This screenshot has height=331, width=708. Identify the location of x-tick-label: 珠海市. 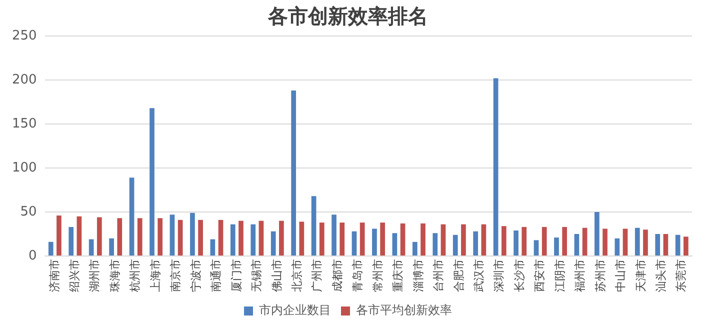
(115, 275).